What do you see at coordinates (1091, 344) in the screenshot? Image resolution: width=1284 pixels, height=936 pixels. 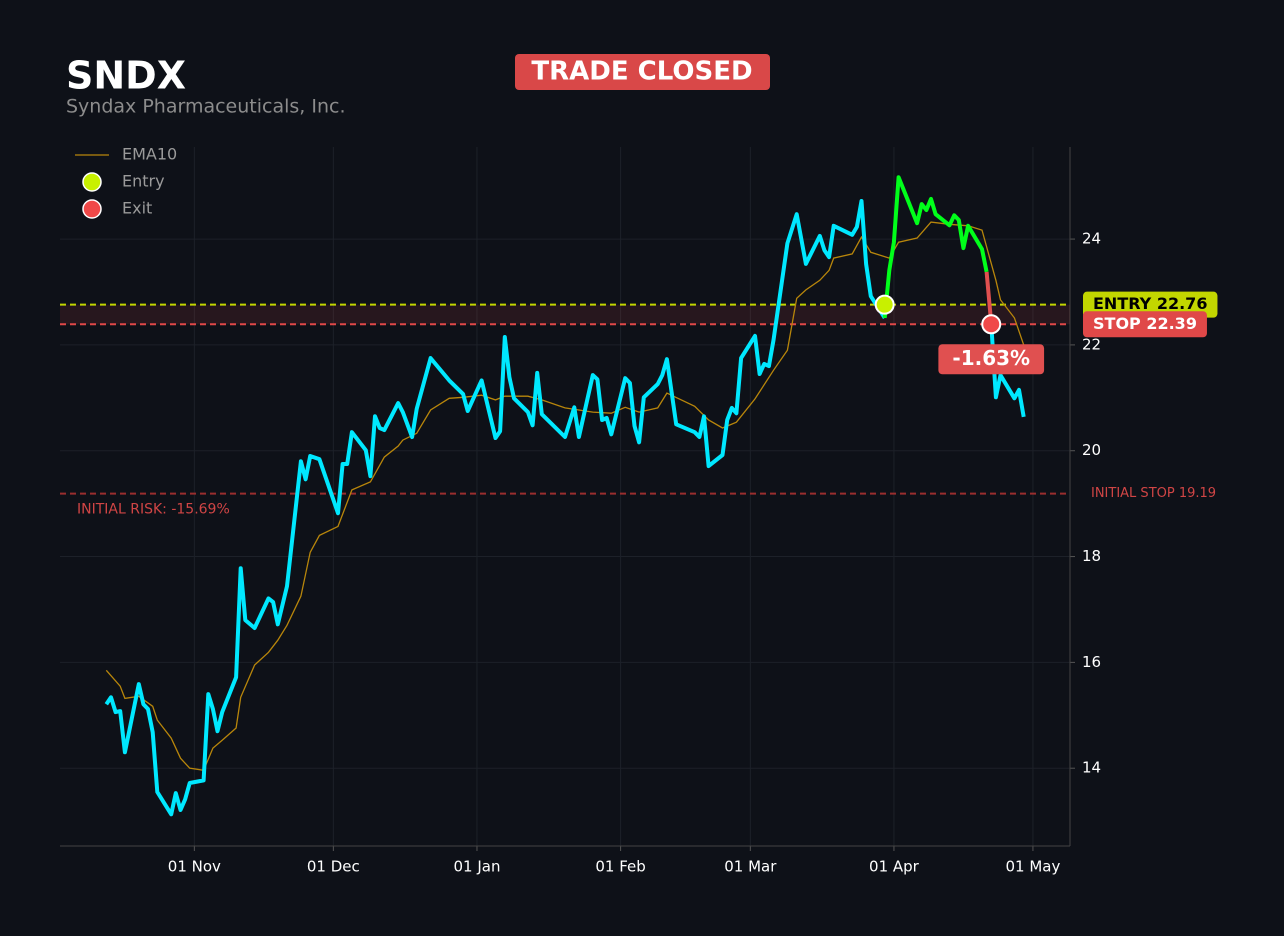 I see `y-tick-label: 22` at bounding box center [1091, 344].